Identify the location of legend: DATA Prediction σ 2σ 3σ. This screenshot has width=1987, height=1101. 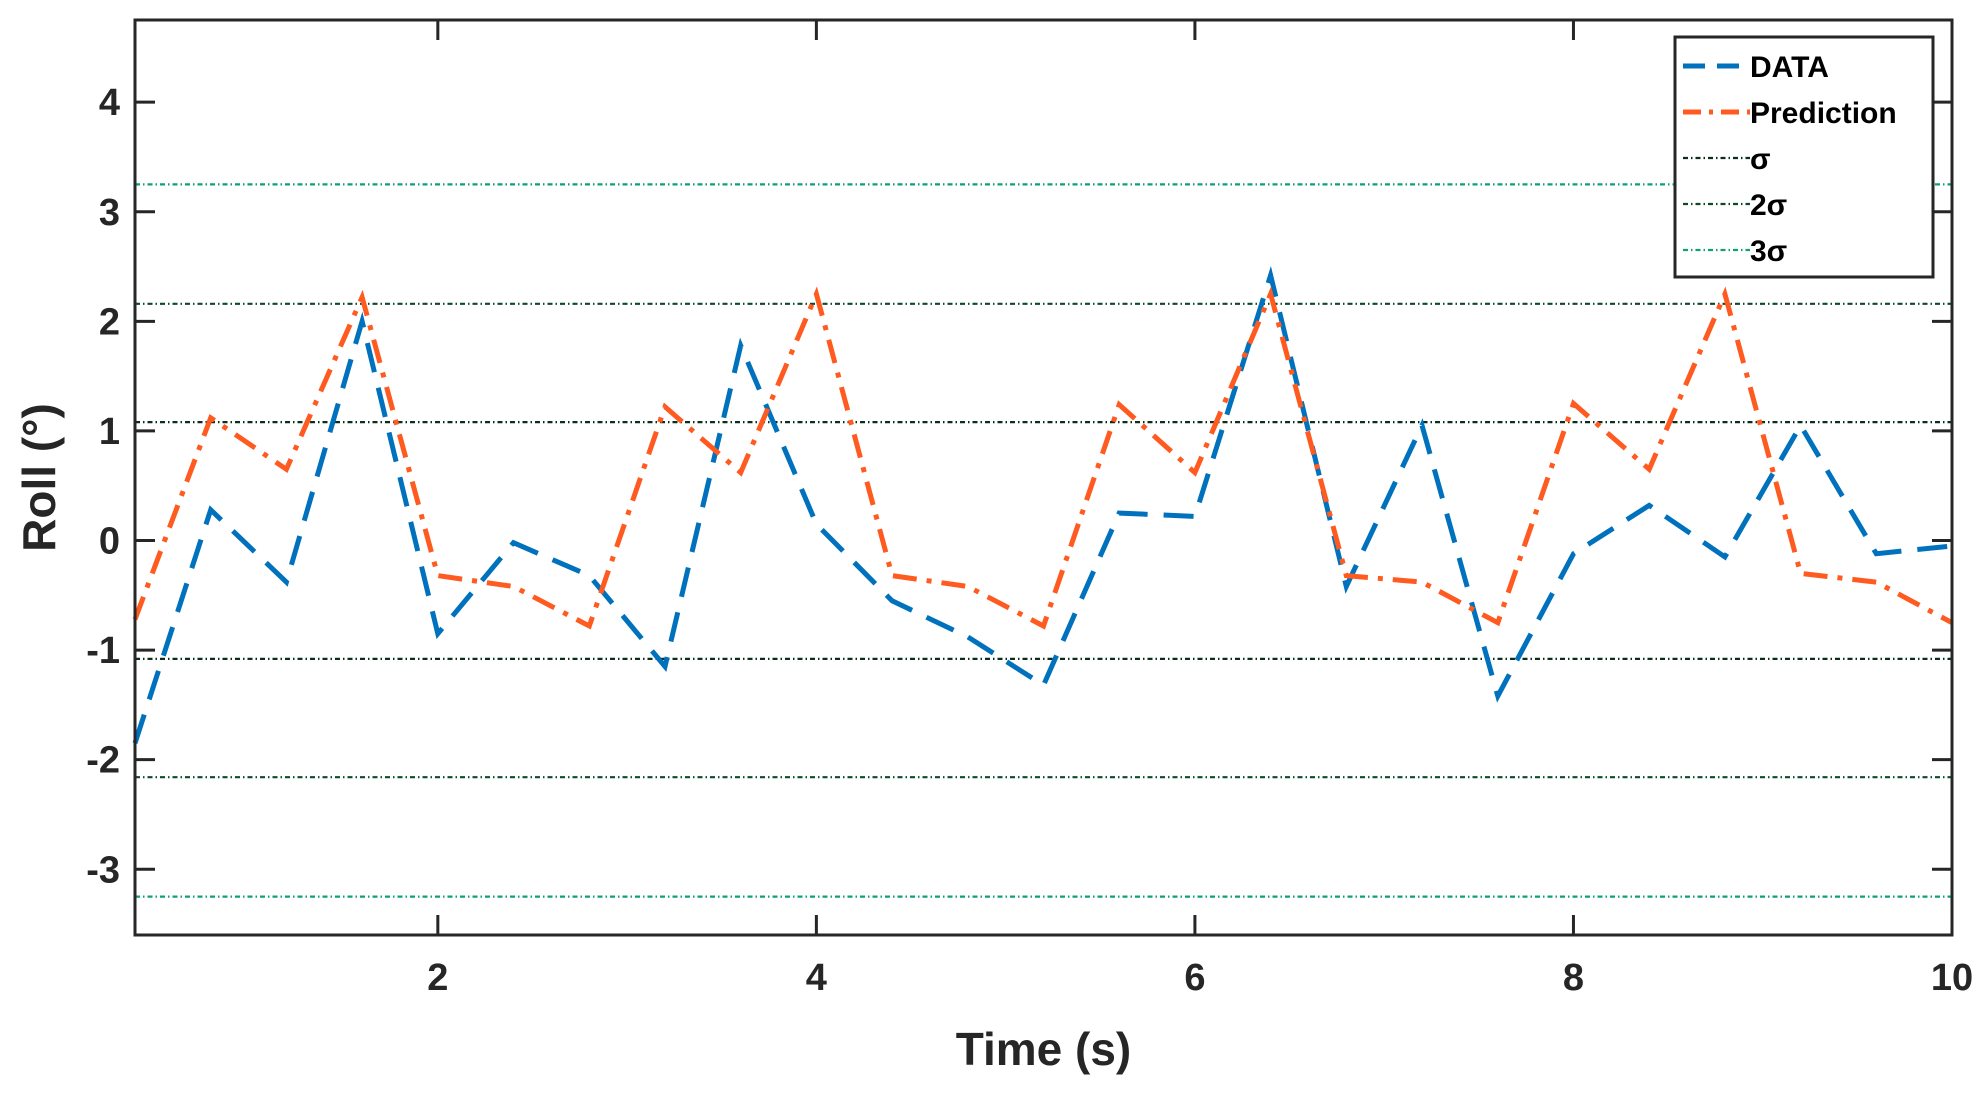
(1804, 157).